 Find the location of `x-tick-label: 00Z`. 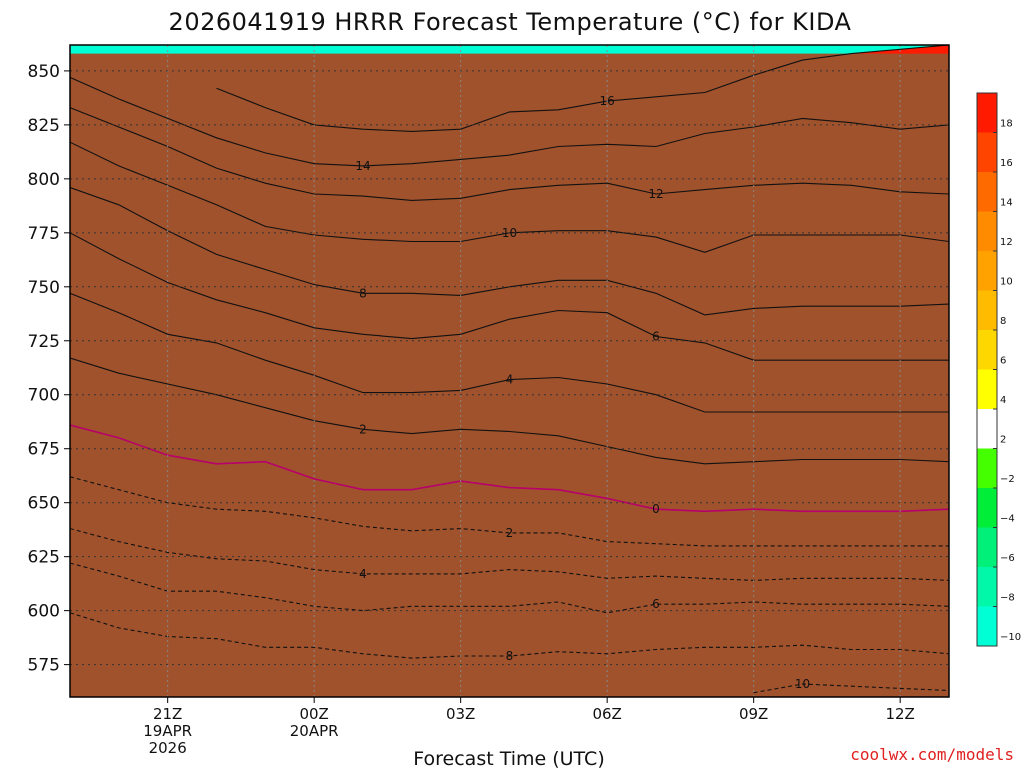

x-tick-label: 00Z is located at coordinates (313, 714).